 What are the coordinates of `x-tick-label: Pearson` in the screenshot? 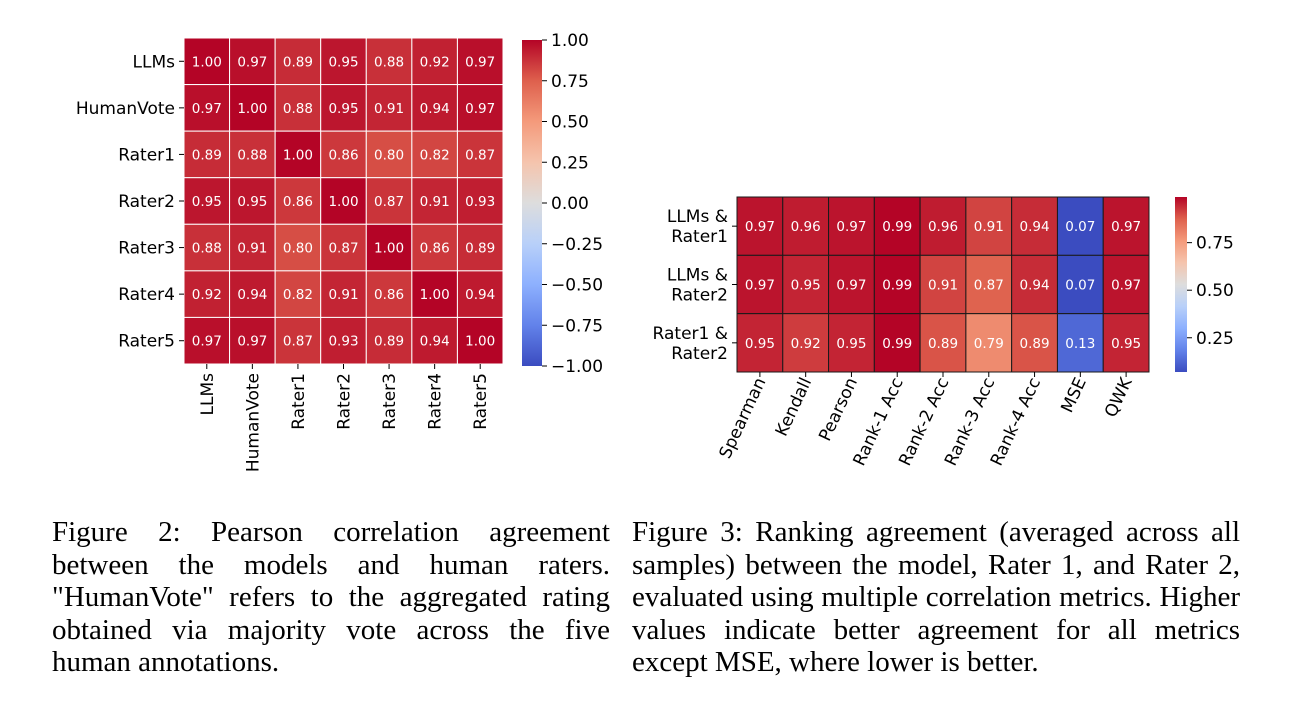 It's located at (838, 410).